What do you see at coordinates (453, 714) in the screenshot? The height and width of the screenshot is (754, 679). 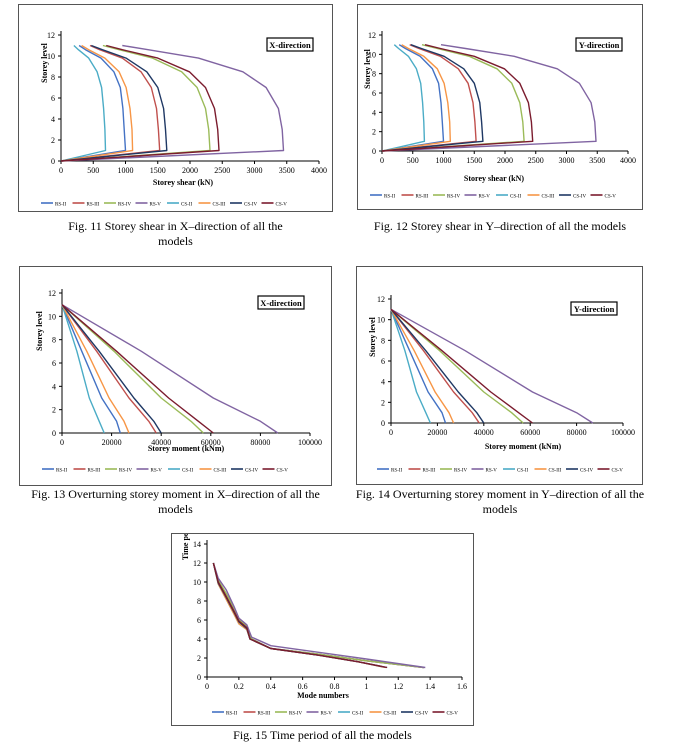 I see `legend-label-cs-v: CS-V` at bounding box center [453, 714].